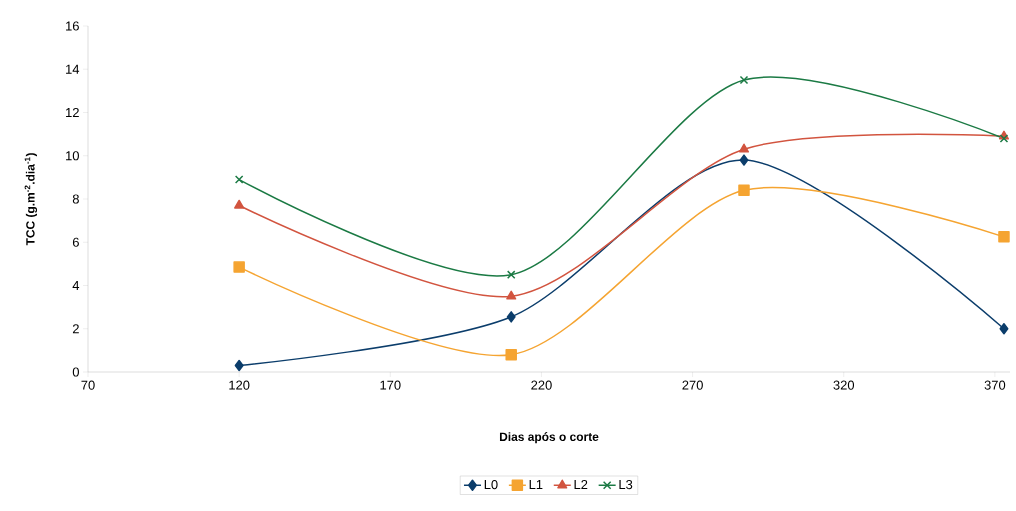 Image resolution: width=1016 pixels, height=511 pixels. What do you see at coordinates (995, 385) in the screenshot?
I see `x-tick-label: 370` at bounding box center [995, 385].